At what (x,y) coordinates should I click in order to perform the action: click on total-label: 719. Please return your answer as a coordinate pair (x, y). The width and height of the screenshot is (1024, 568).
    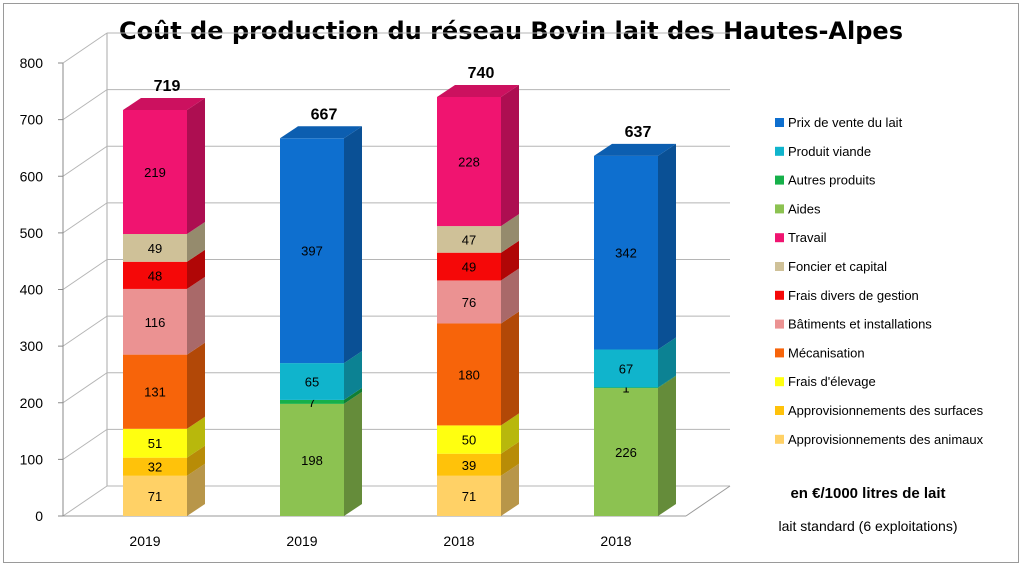
    Looking at the image, I should click on (167, 86).